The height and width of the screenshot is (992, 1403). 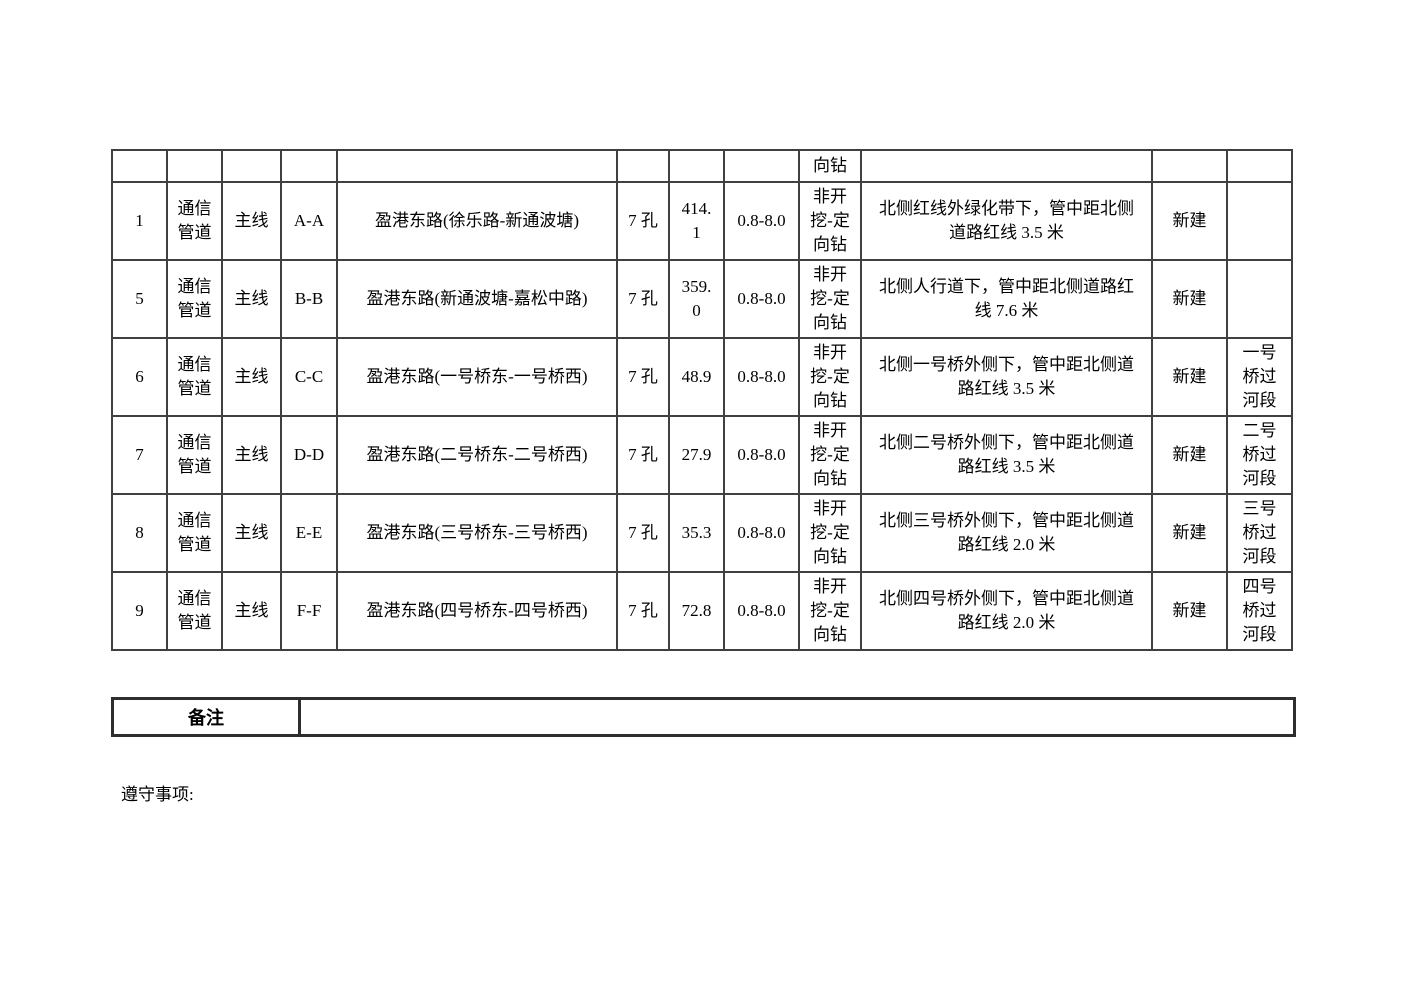 I want to click on cell-serial: 7, so click(x=139, y=455).